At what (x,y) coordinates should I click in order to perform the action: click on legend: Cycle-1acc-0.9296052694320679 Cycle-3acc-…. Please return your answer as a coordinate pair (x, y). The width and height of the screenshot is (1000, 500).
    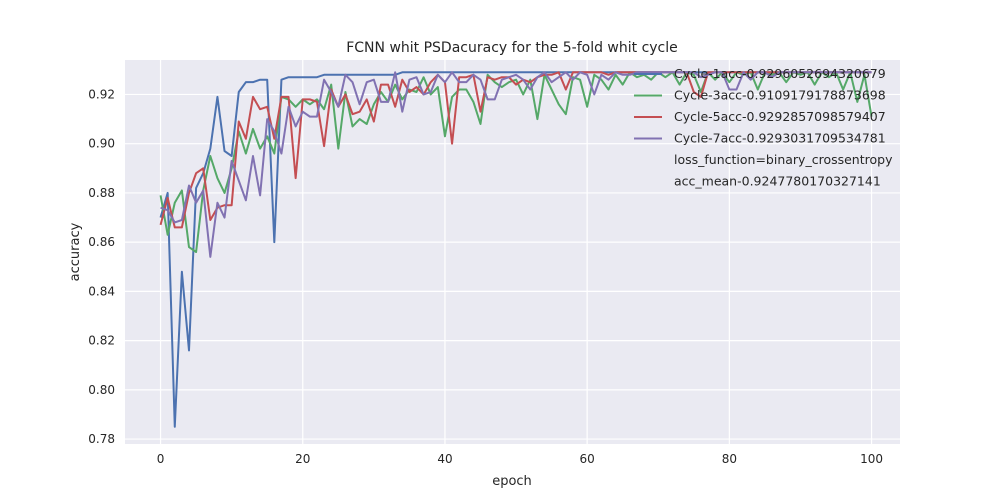
    Looking at the image, I should click on (763, 127).